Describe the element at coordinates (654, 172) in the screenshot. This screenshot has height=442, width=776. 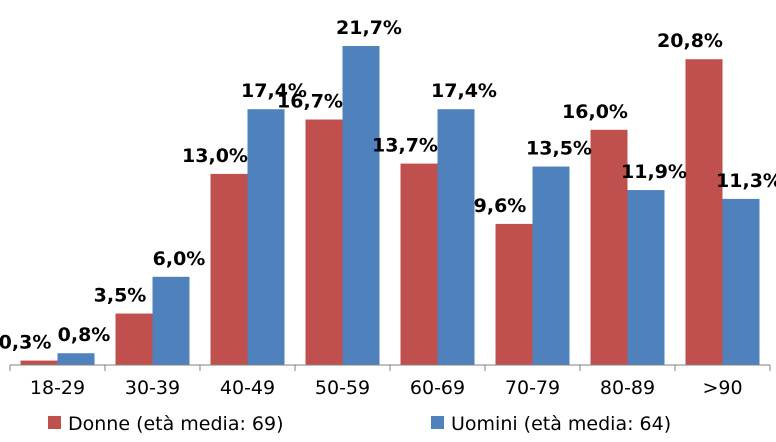
I see `data-label-uomini-80-89: 11,9%` at that location.